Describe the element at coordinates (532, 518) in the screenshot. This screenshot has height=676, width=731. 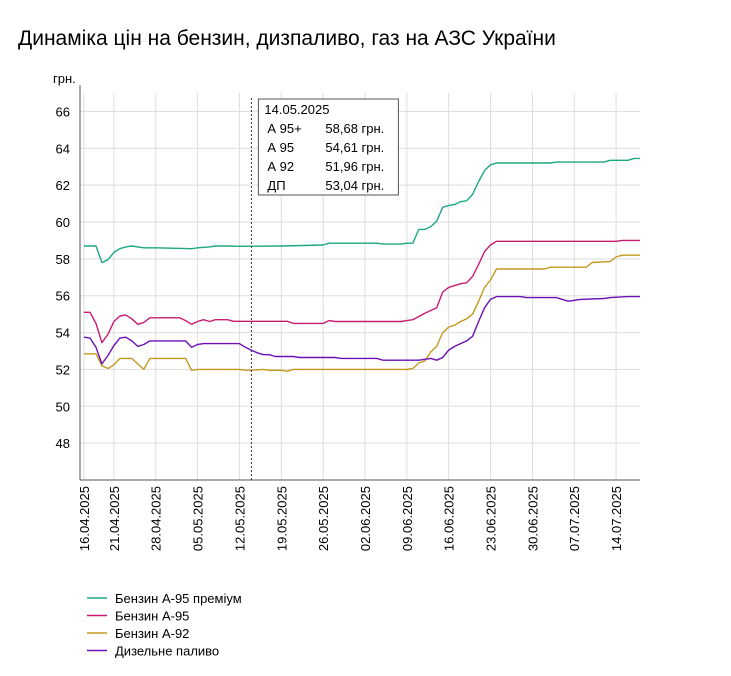
I see `x-tick-label: 30.06.2025` at that location.